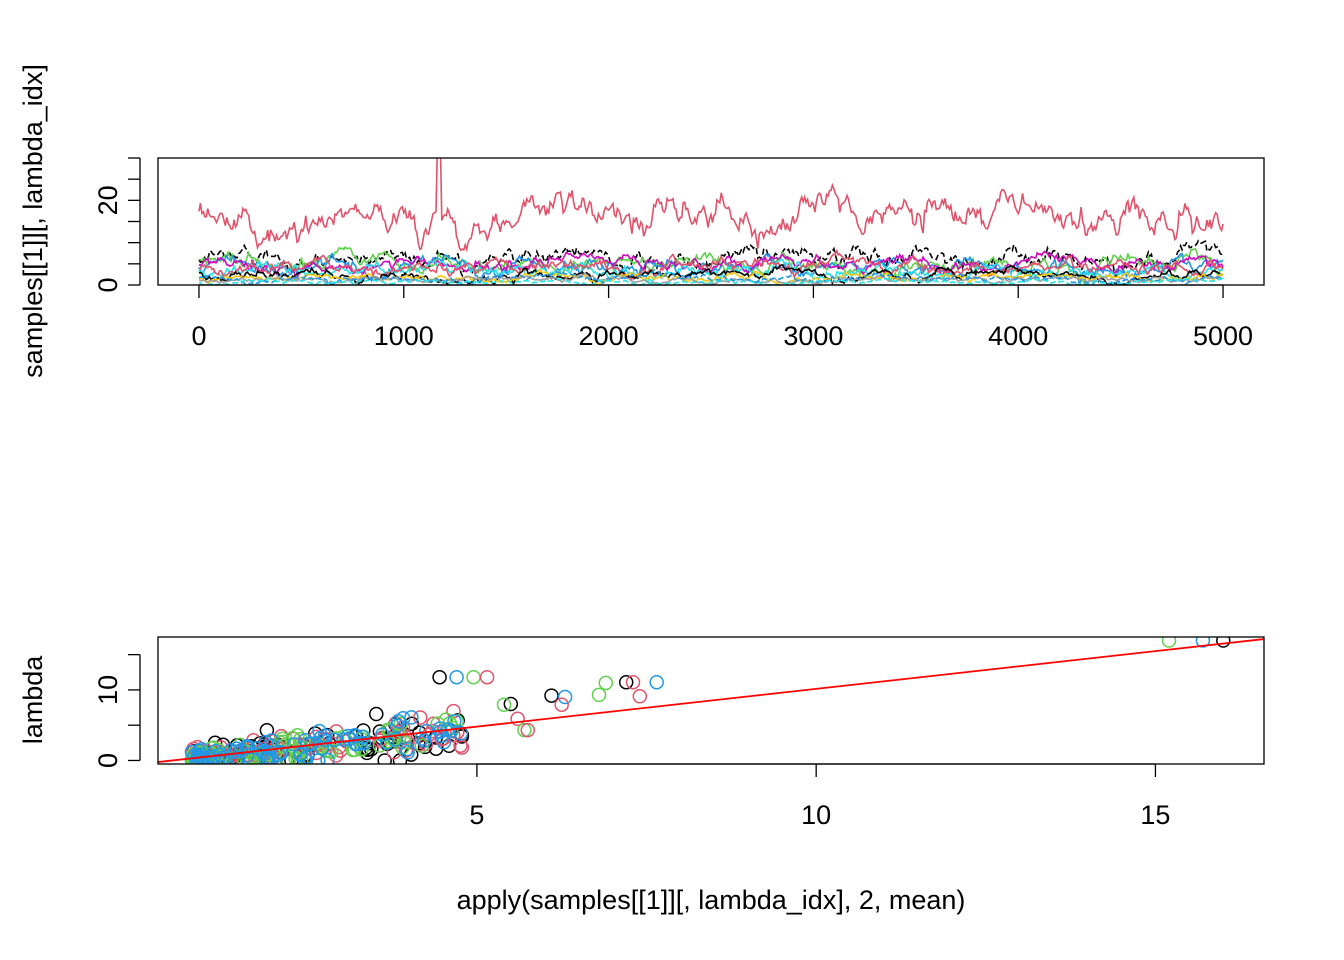  What do you see at coordinates (117, 710) in the screenshot?
I see `scatter-y-axis: 0 10` at bounding box center [117, 710].